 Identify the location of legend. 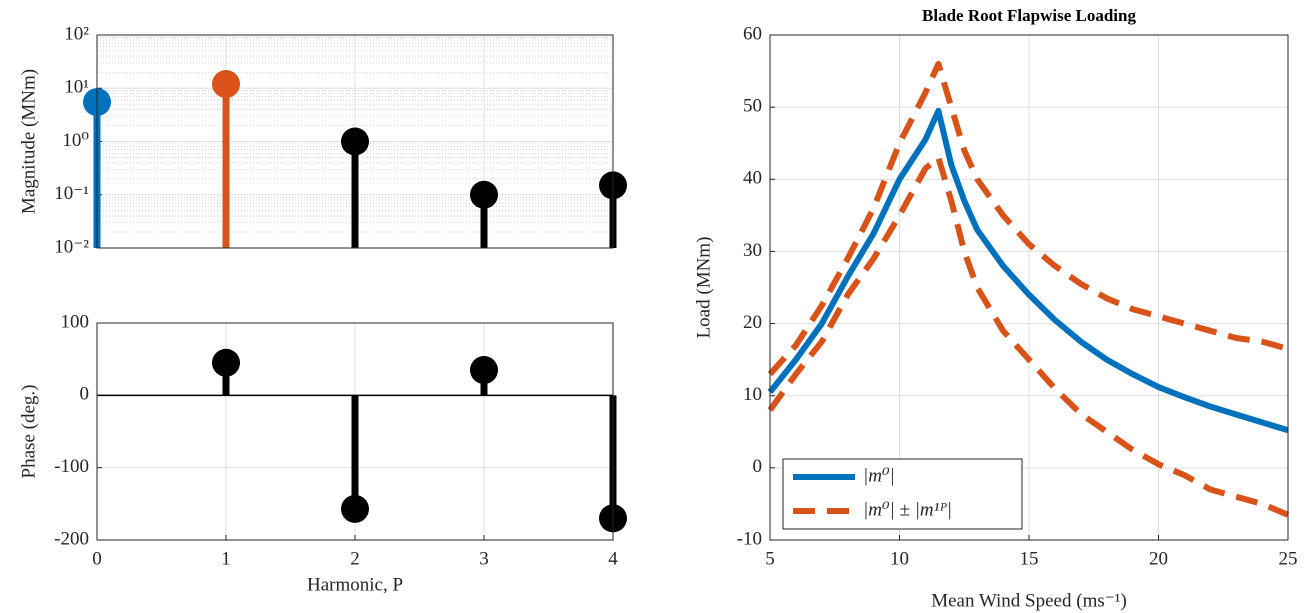
(902, 494).